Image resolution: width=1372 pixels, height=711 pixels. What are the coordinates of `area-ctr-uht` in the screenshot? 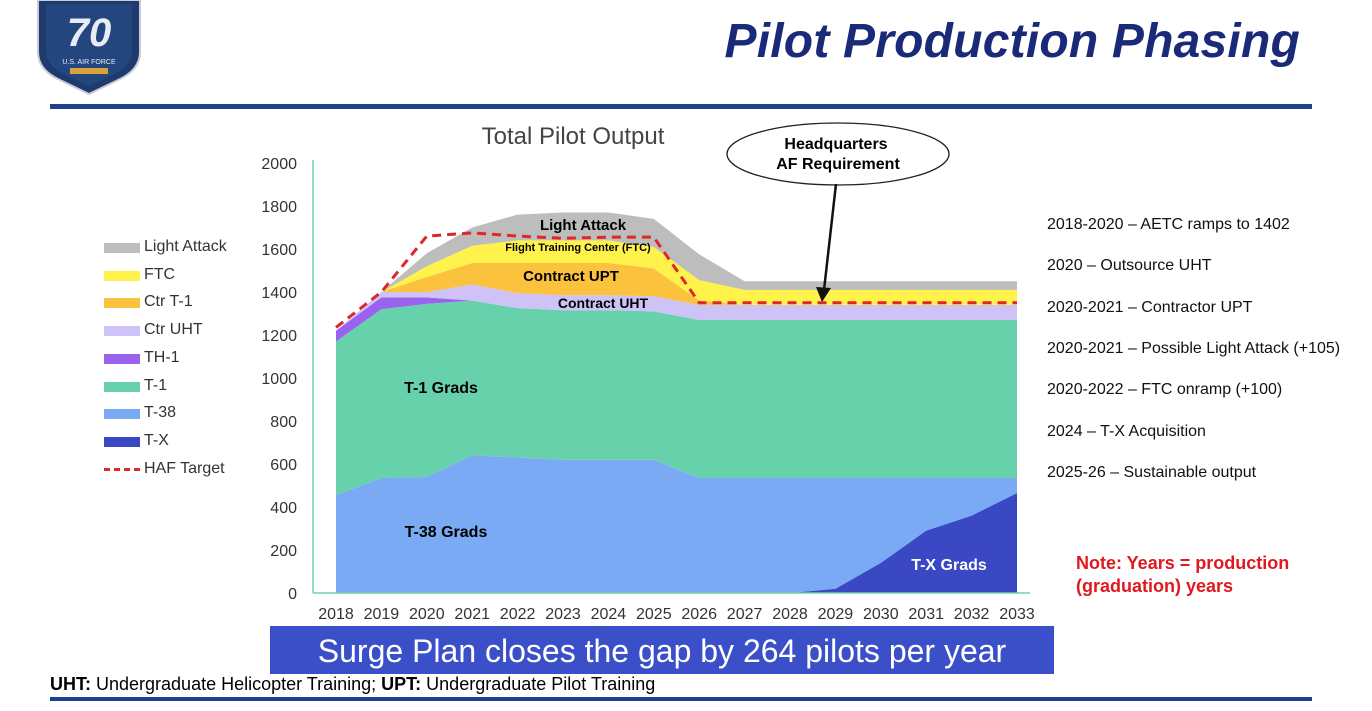 It's located at (676, 307).